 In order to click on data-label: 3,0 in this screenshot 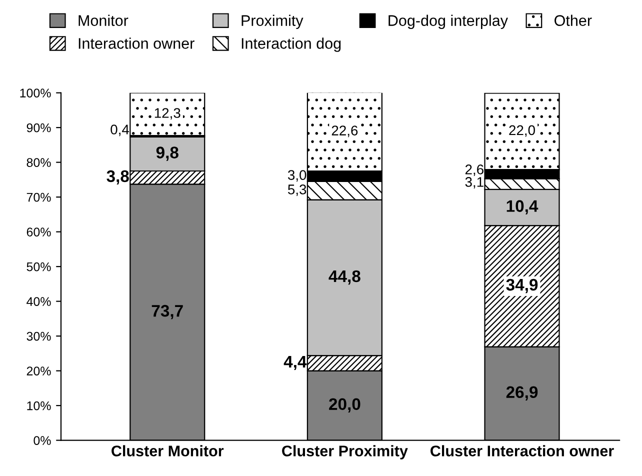, I will do `click(297, 176)`.